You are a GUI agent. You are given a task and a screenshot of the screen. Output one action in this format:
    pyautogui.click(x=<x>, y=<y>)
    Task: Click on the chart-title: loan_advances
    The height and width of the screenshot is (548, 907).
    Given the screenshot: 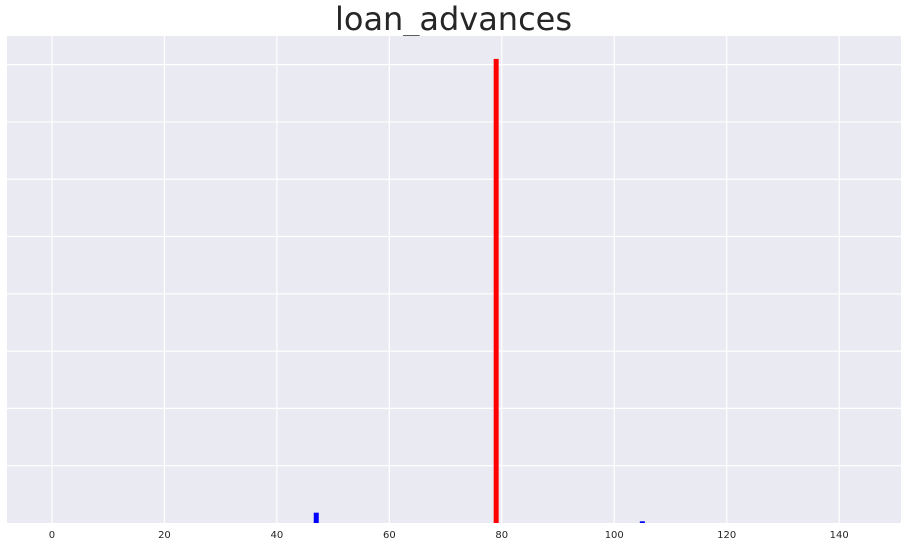 What is the action you would take?
    pyautogui.click(x=453, y=19)
    